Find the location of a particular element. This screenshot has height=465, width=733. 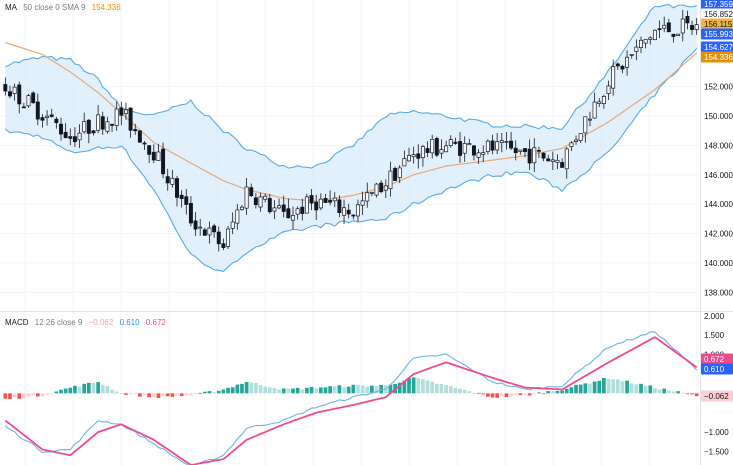

macd-axis-tick: −1.000 is located at coordinates (716, 432).